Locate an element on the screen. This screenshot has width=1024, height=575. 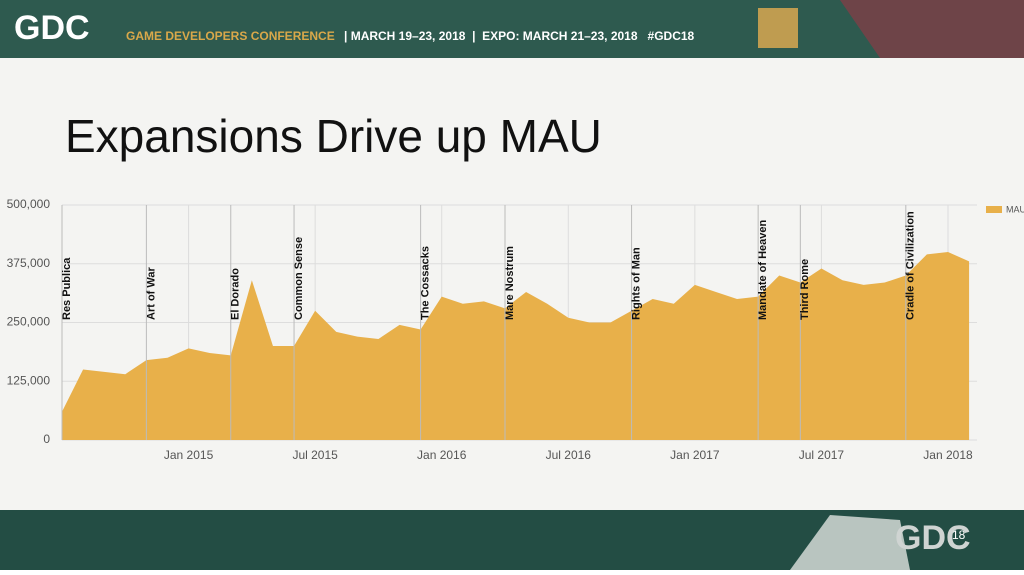
annotation-label: Cradle of Civilization is located at coordinates (911, 265).